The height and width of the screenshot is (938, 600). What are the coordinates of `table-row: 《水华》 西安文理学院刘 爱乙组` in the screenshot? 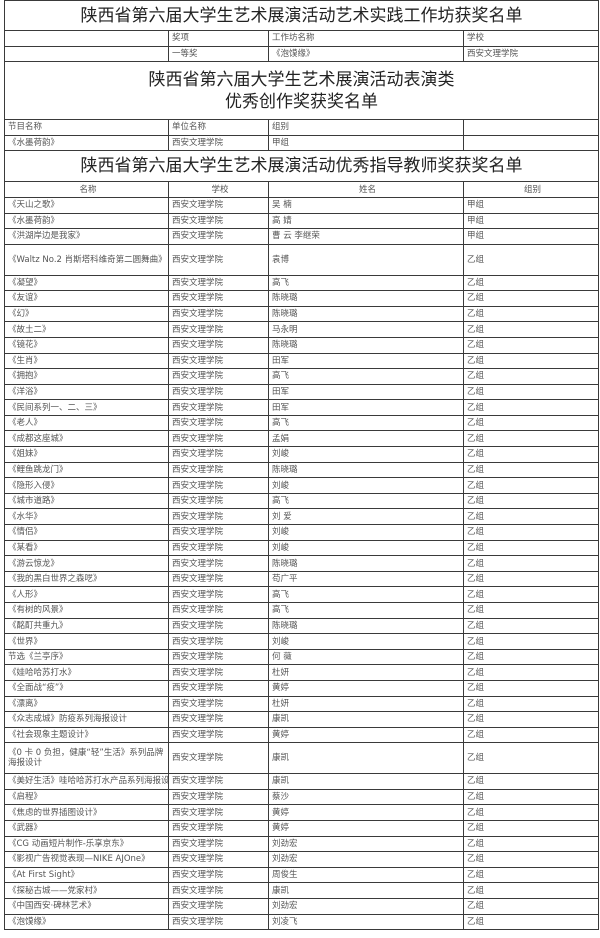 It's located at (301, 517).